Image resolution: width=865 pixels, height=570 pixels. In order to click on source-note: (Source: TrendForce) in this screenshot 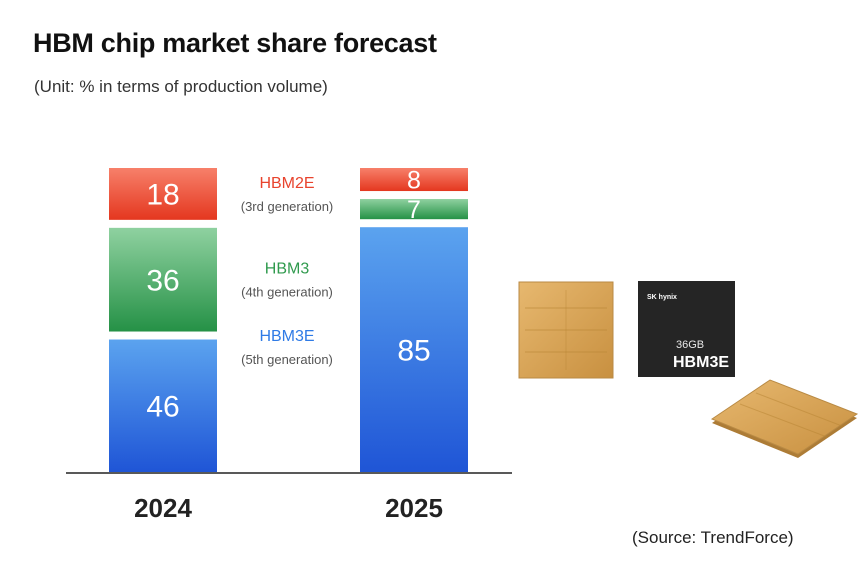, I will do `click(713, 537)`.